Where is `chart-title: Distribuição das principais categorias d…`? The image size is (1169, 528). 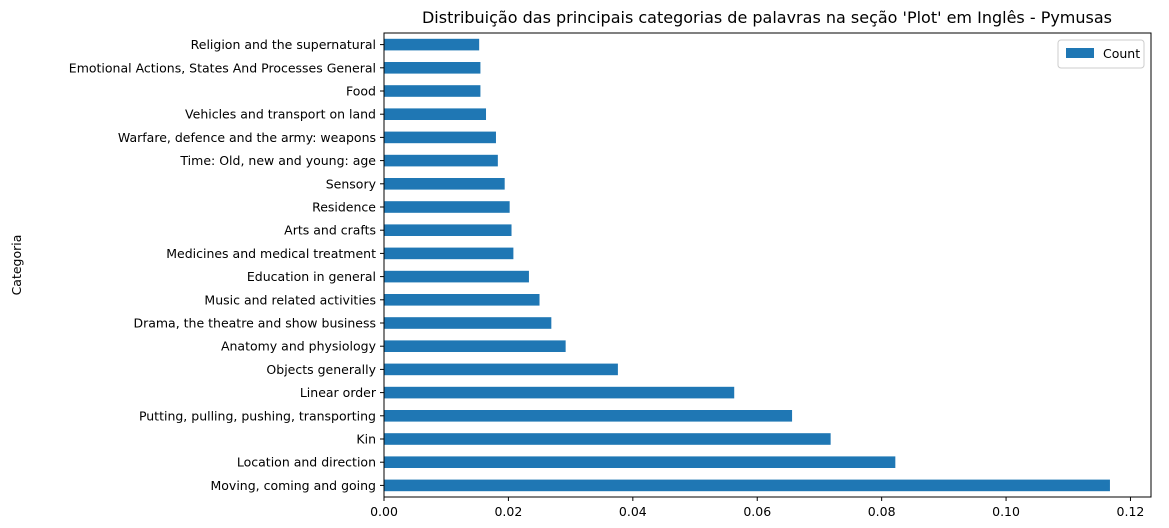 chart-title: Distribuição das principais categorias d… is located at coordinates (767, 17).